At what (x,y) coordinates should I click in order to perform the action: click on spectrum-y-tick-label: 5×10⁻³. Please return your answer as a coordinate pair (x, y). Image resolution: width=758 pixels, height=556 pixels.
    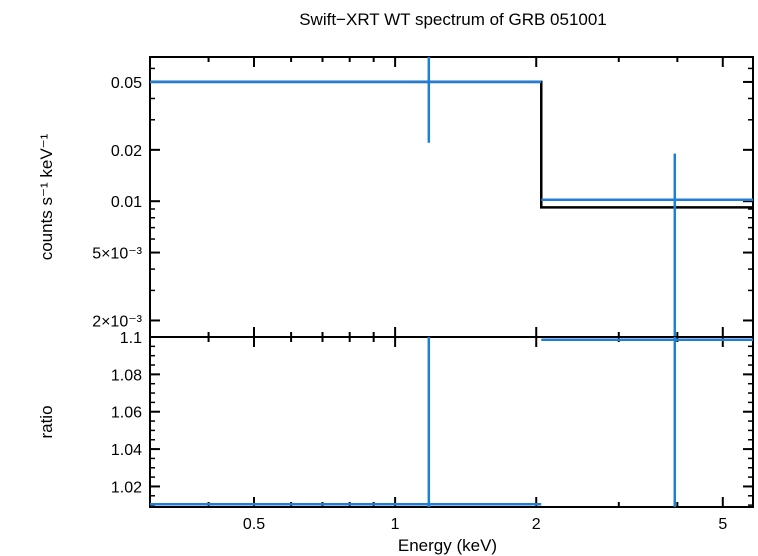
    Looking at the image, I should click on (117, 254).